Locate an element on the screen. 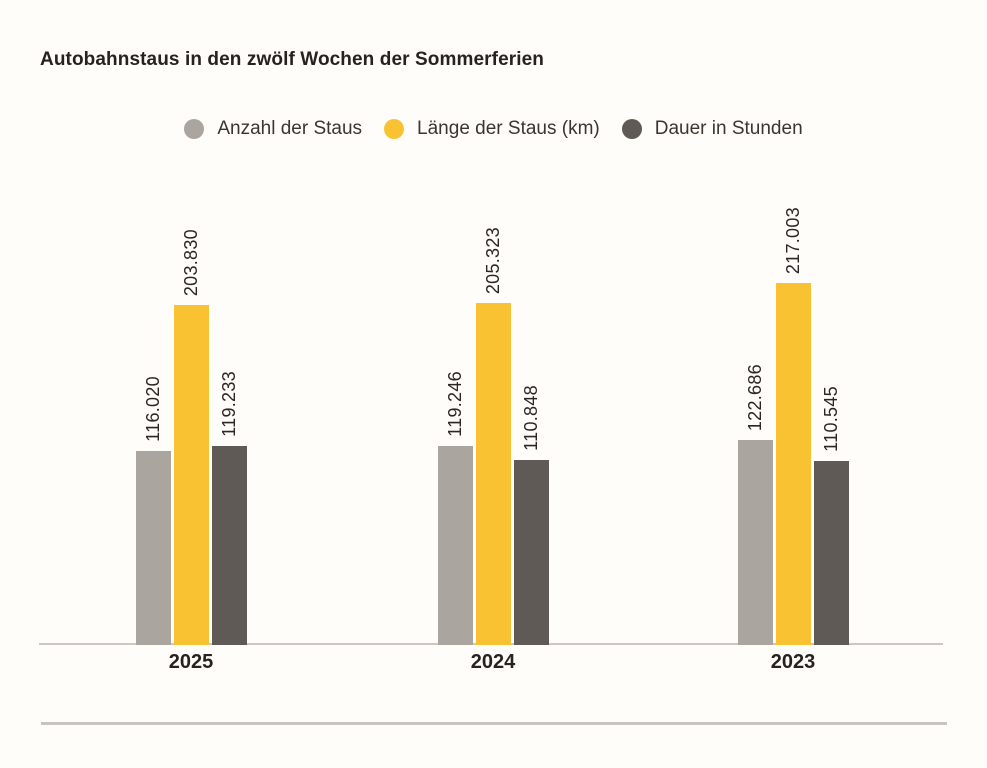 The height and width of the screenshot is (768, 987). value-label: 116.020 is located at coordinates (153, 409).